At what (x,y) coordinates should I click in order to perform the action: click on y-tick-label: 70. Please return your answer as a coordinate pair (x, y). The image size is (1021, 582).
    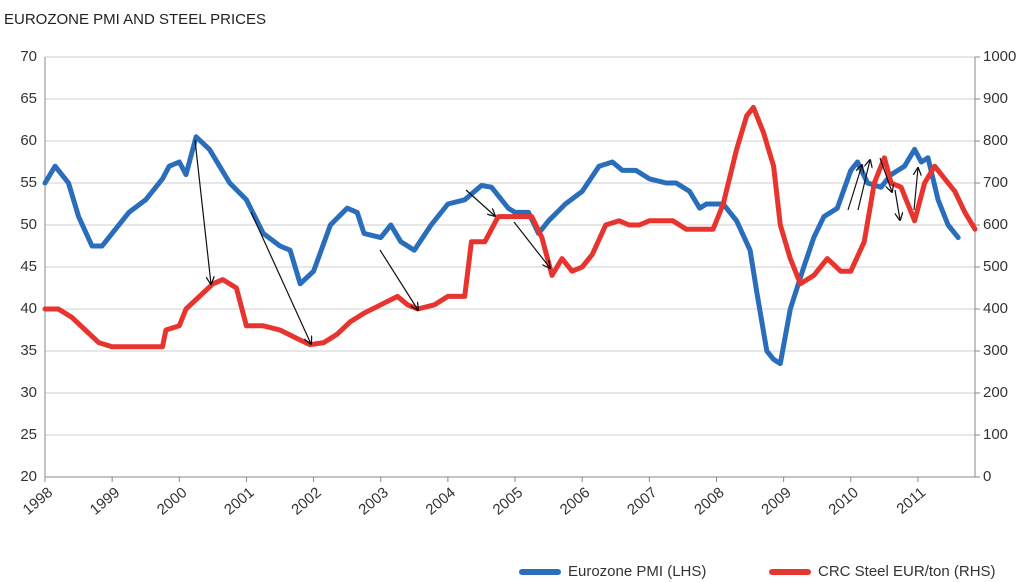
    Looking at the image, I should click on (28, 56).